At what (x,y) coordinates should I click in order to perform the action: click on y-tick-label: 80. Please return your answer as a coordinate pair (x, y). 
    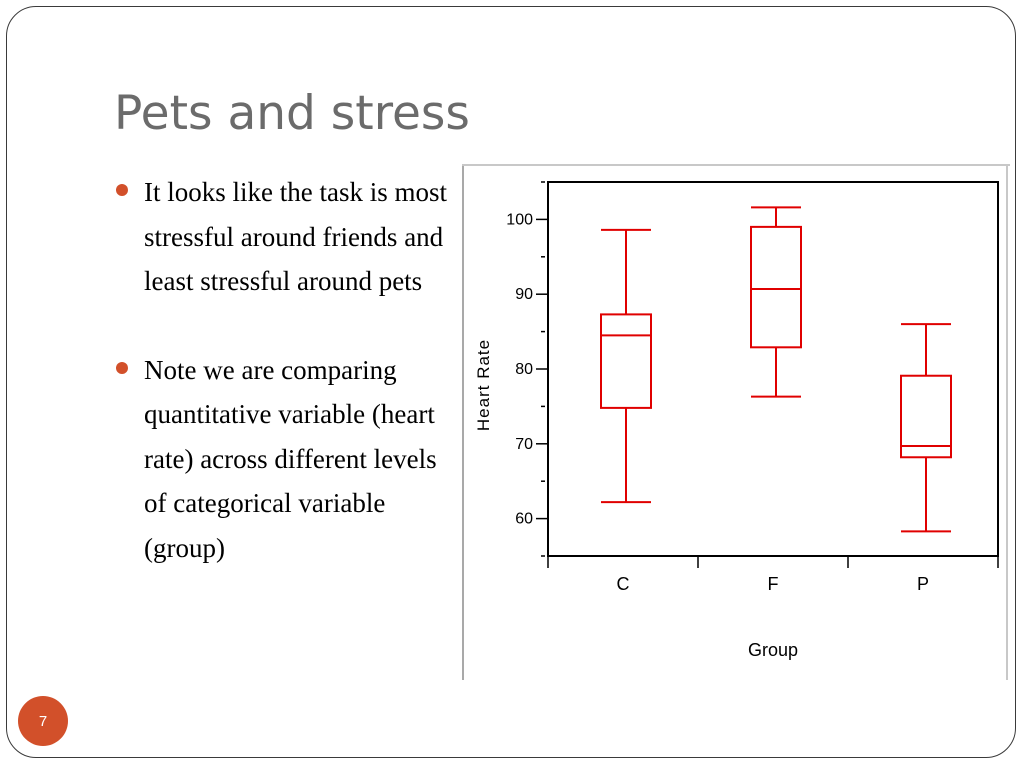
    Looking at the image, I should click on (524, 369).